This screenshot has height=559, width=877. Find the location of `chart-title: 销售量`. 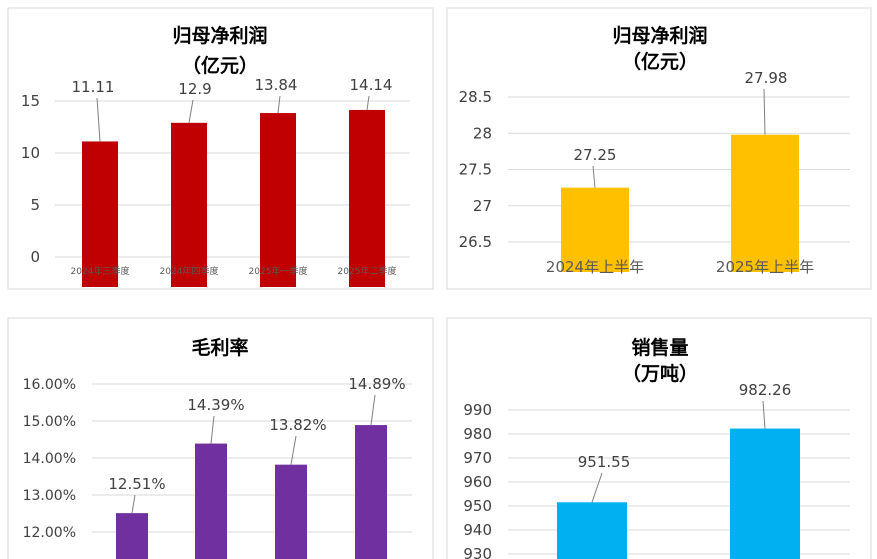

chart-title: 销售量 is located at coordinates (659, 347).